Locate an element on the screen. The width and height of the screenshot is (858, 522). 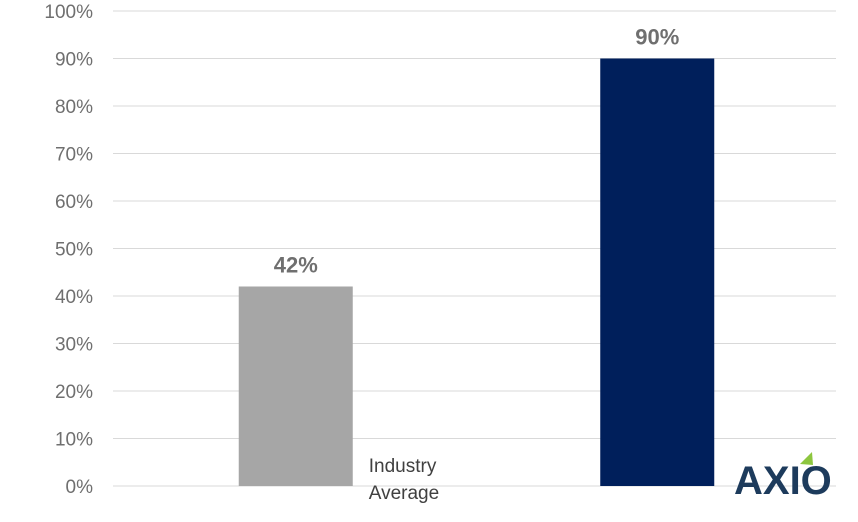
y-tick-label: 80% is located at coordinates (74, 107).